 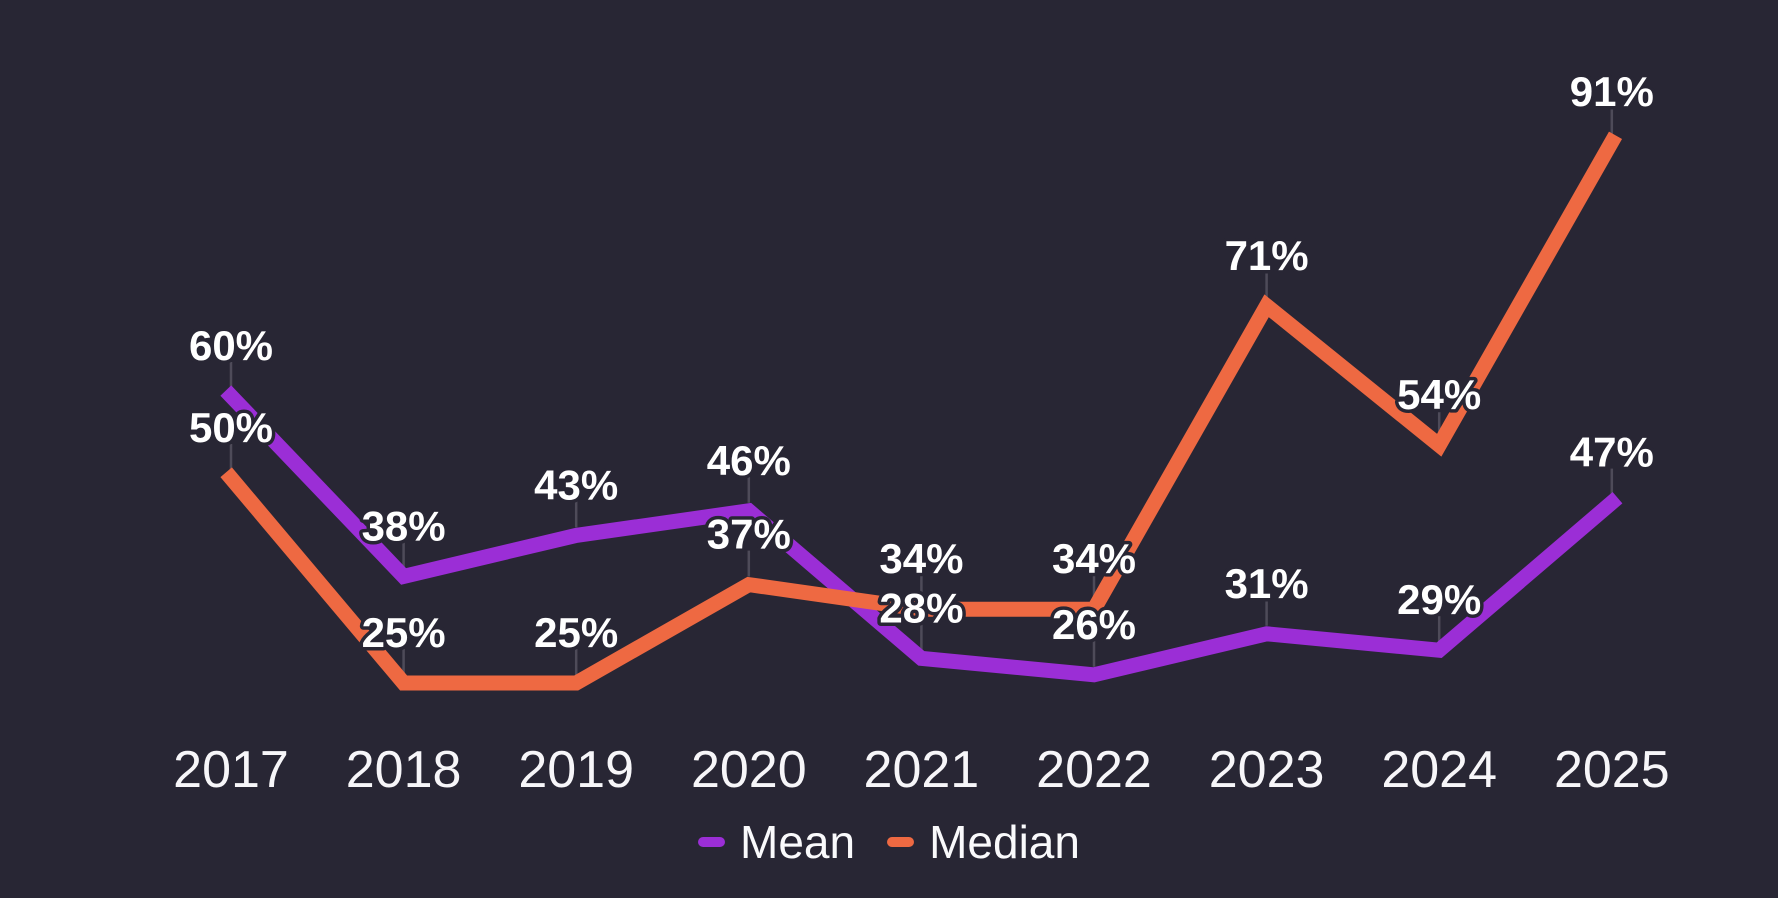 I want to click on mean-data-label: 60%, so click(x=231, y=345).